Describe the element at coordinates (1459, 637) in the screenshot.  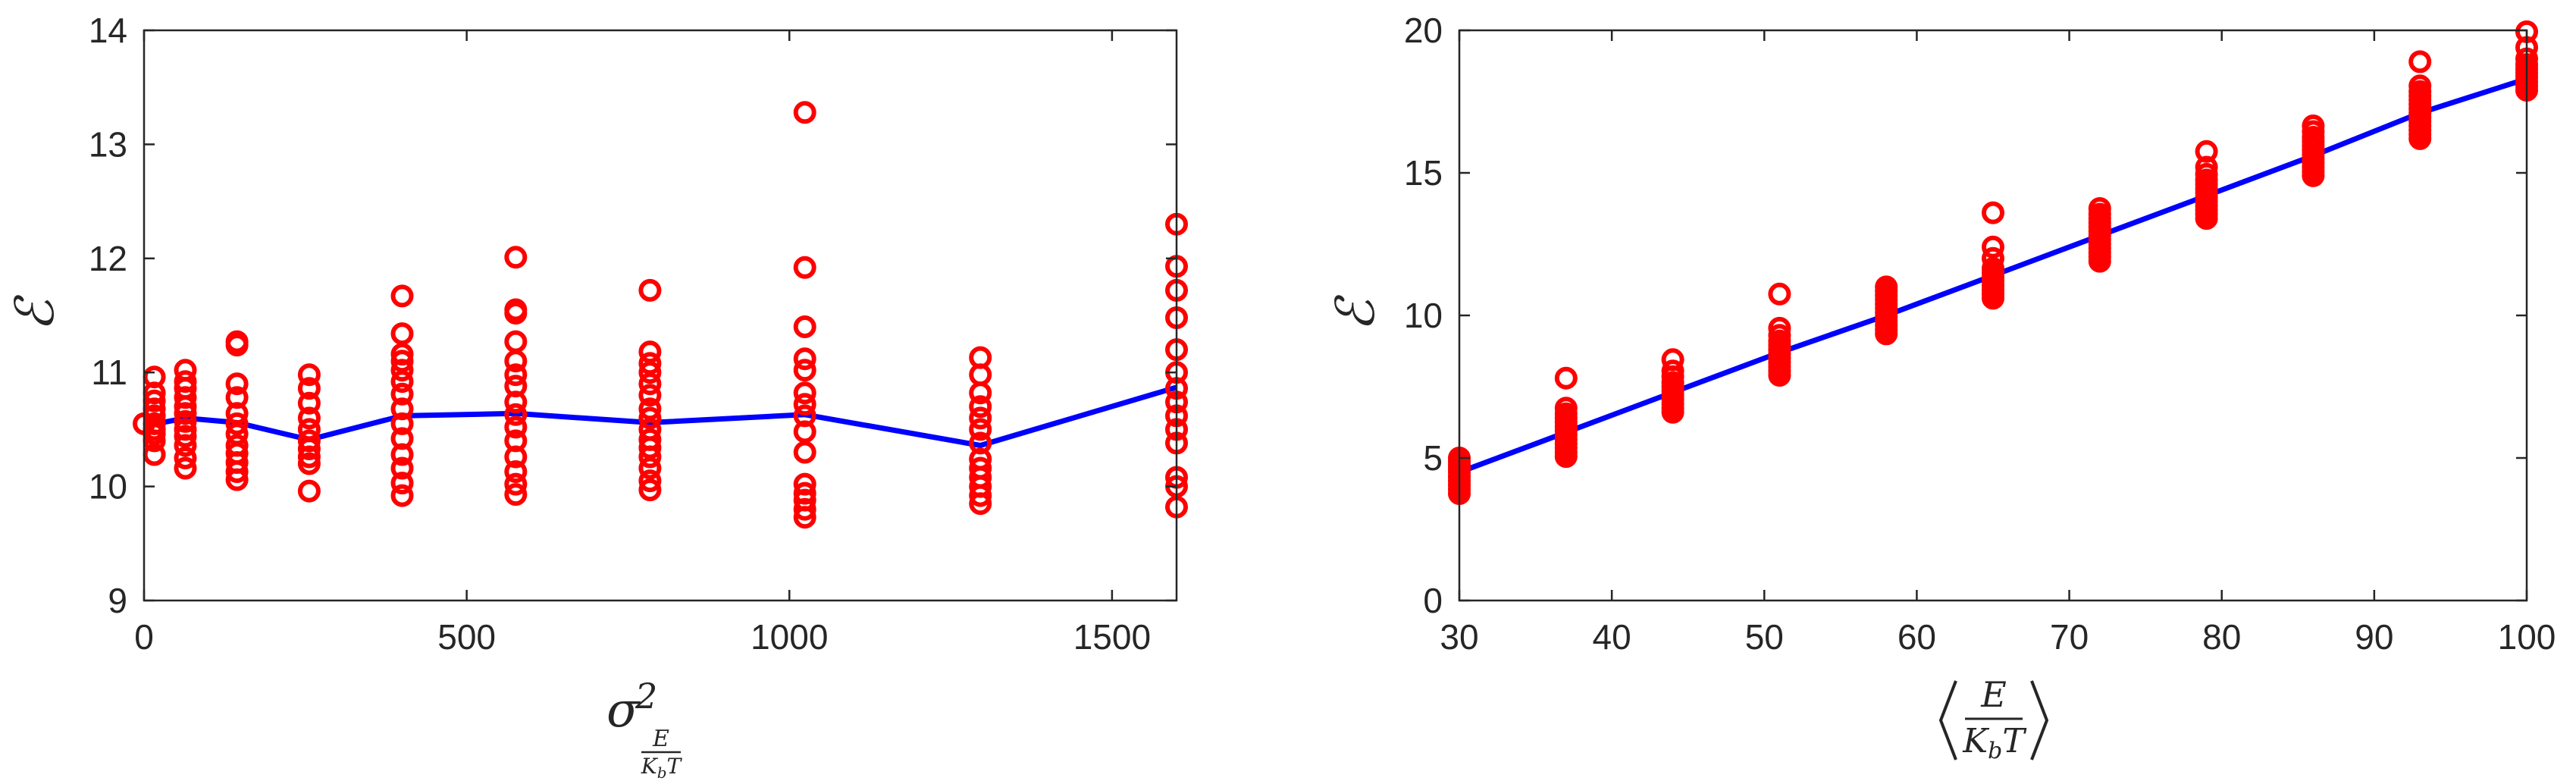
I see `right-x-tick-label: 30` at that location.